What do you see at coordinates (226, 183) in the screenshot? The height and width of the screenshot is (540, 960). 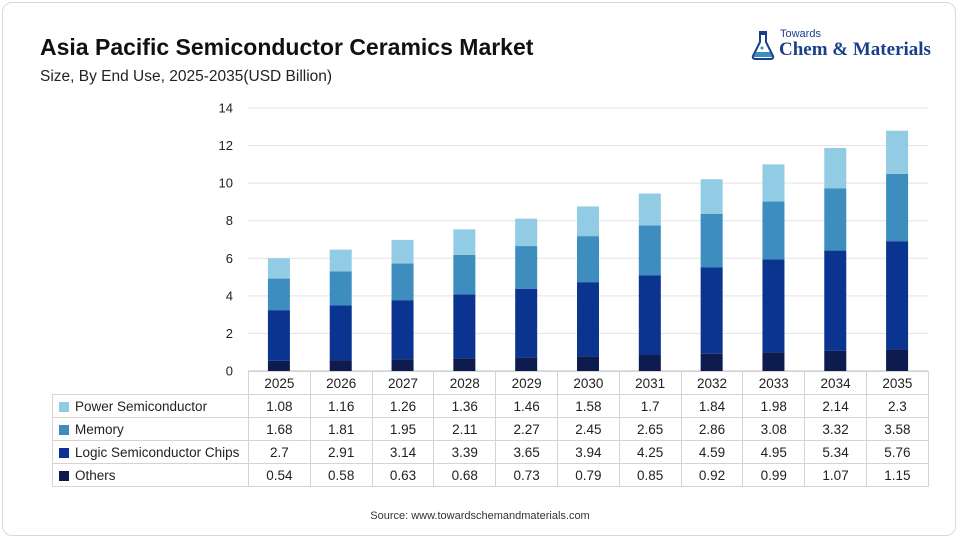 I see `y-tick-label: 10` at bounding box center [226, 183].